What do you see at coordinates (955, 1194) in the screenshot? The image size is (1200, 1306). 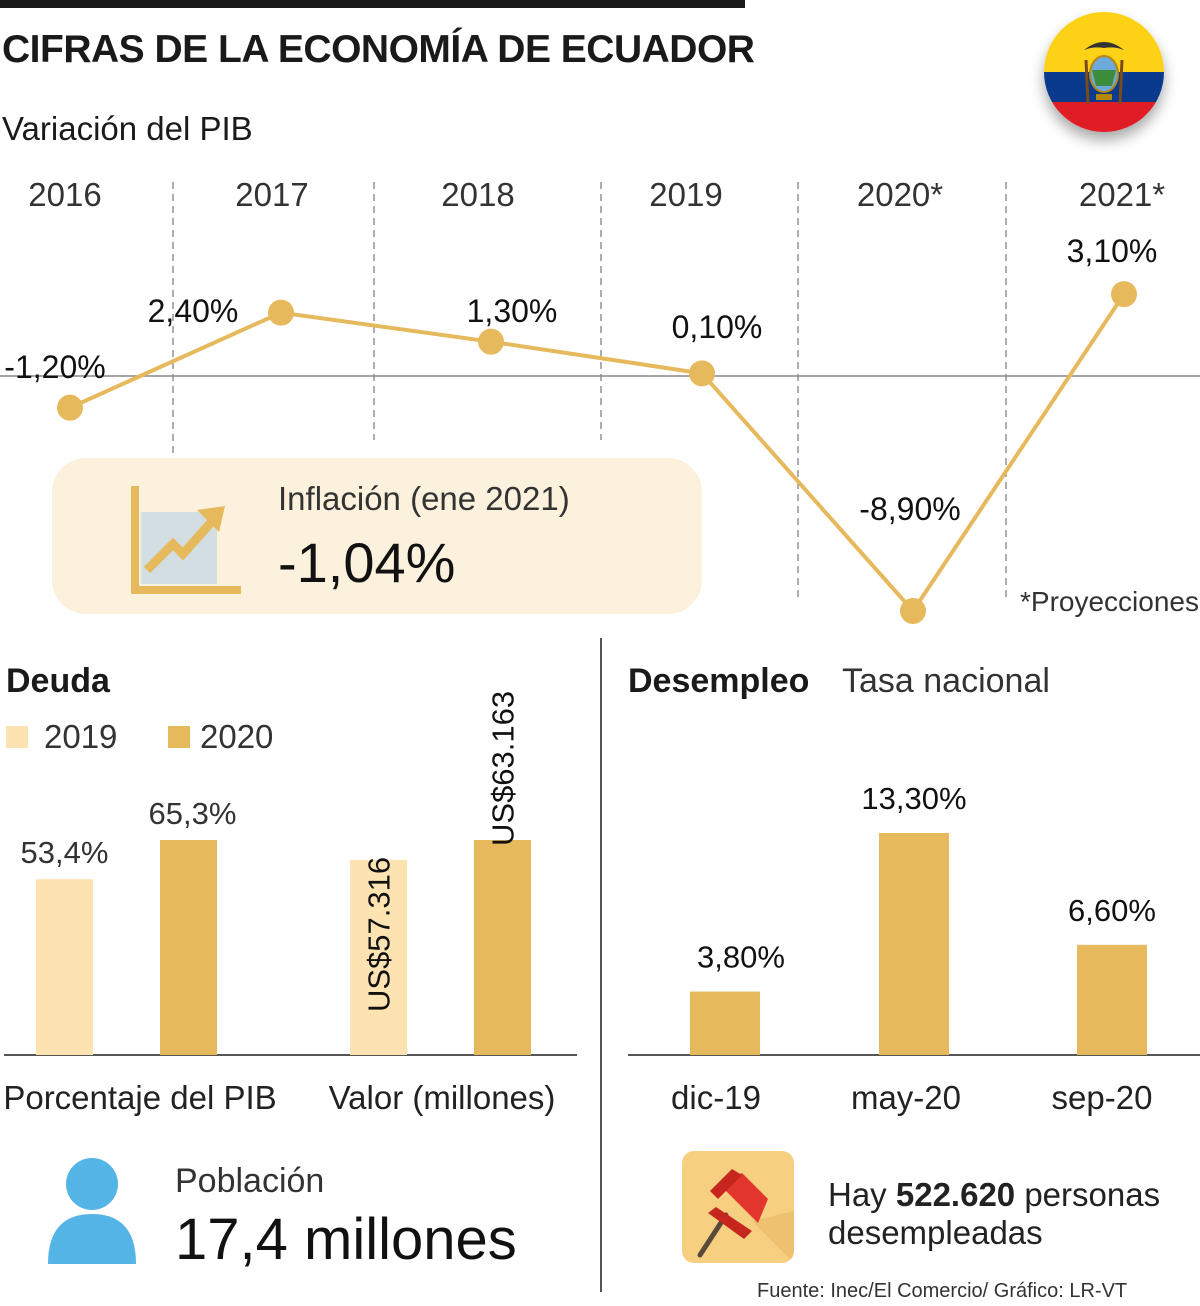 I see `desempleados-count: 522.620` at bounding box center [955, 1194].